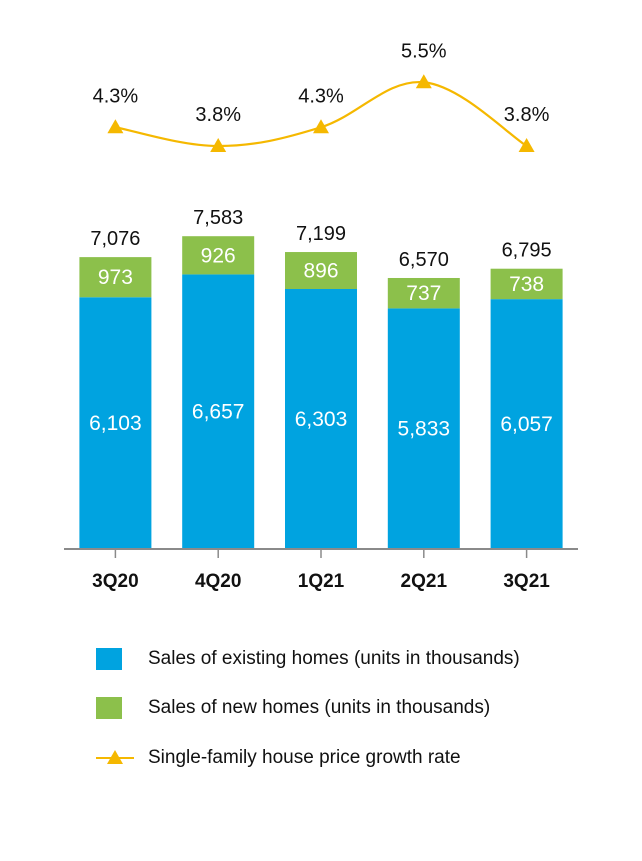 The width and height of the screenshot is (642, 861). Describe the element at coordinates (424, 51) in the screenshot. I see `growth-label-2Q21: 5.5%` at that location.